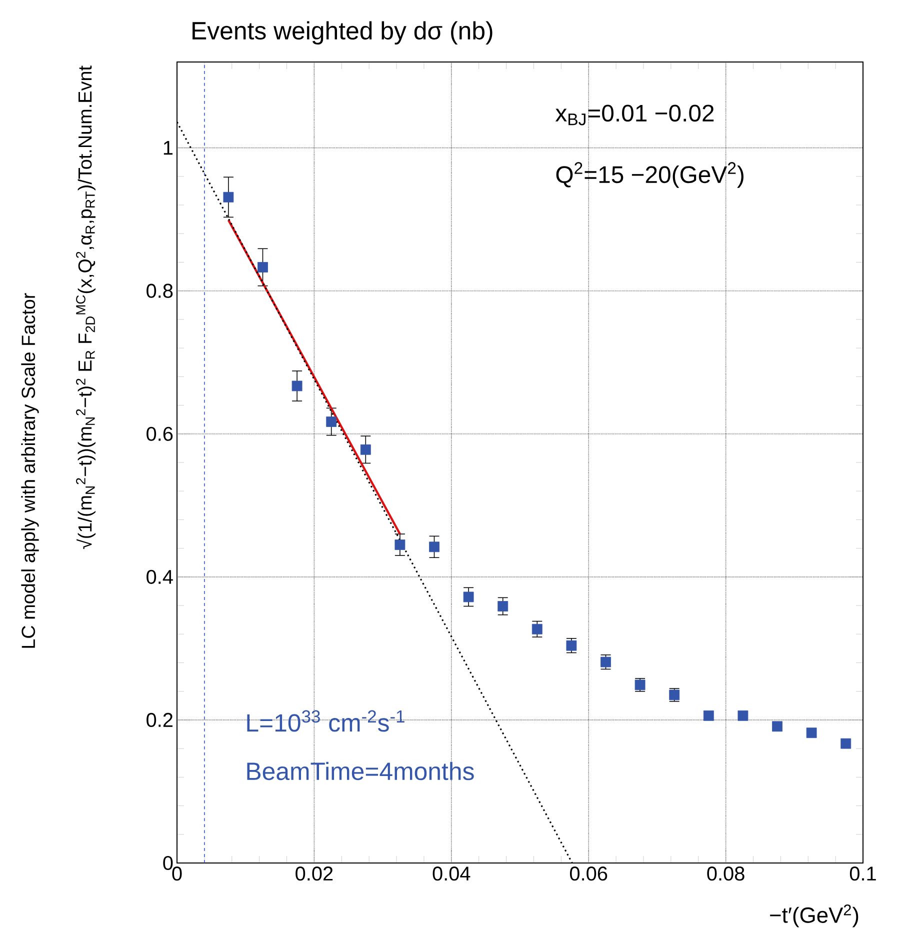  Describe the element at coordinates (314, 873) in the screenshot. I see `x-tick-label: 0.02` at that location.